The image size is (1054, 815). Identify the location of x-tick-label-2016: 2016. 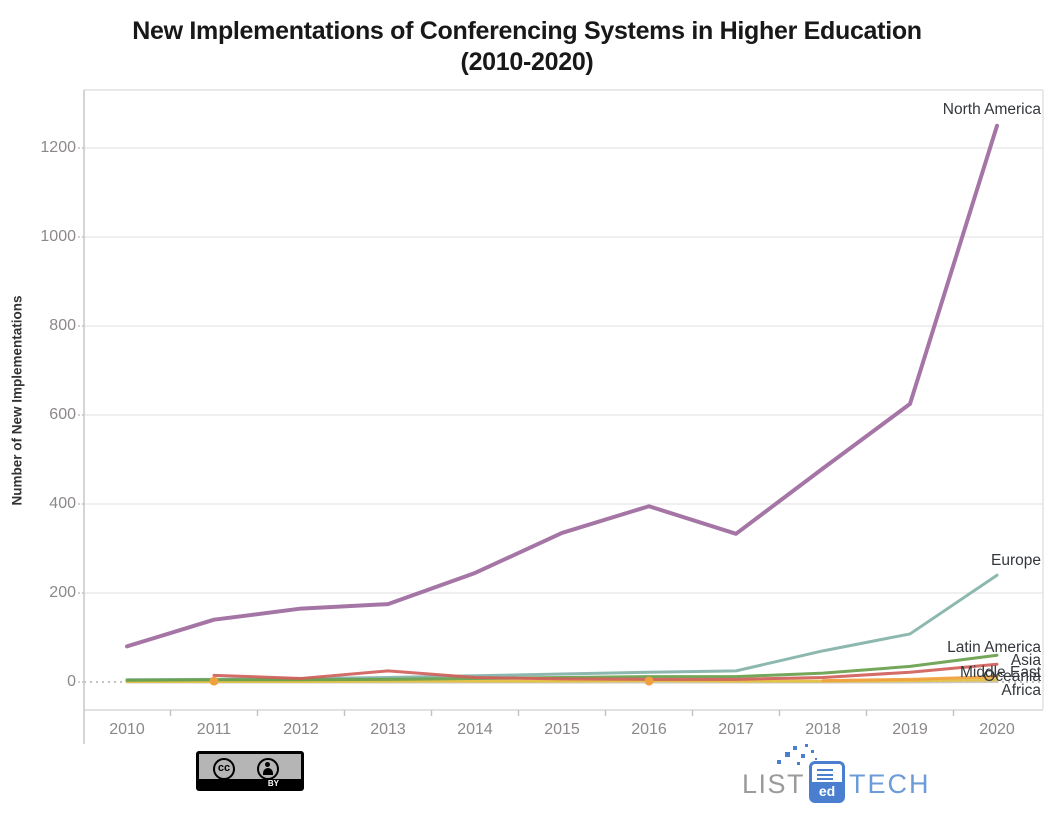
(649, 729).